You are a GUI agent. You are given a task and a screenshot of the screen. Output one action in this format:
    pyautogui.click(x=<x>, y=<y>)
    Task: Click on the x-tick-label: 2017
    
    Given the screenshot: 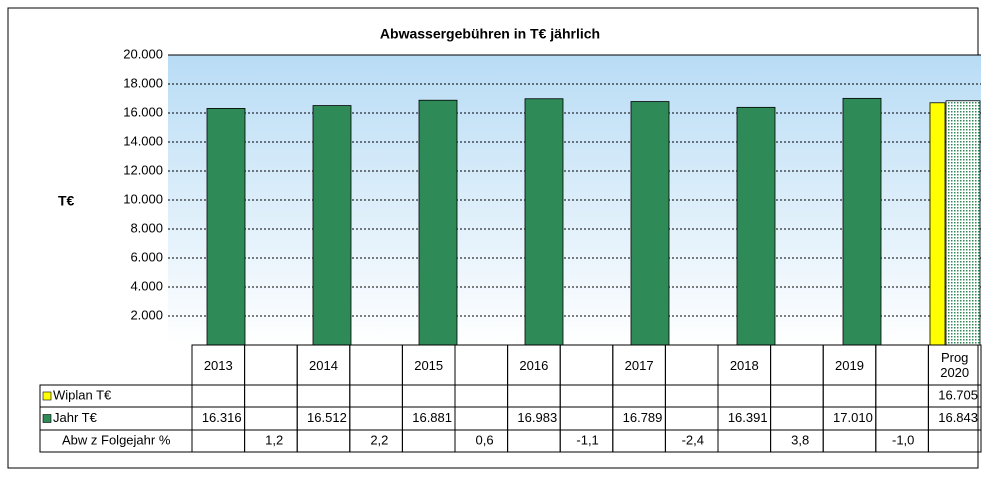 What is the action you would take?
    pyautogui.click(x=639, y=365)
    